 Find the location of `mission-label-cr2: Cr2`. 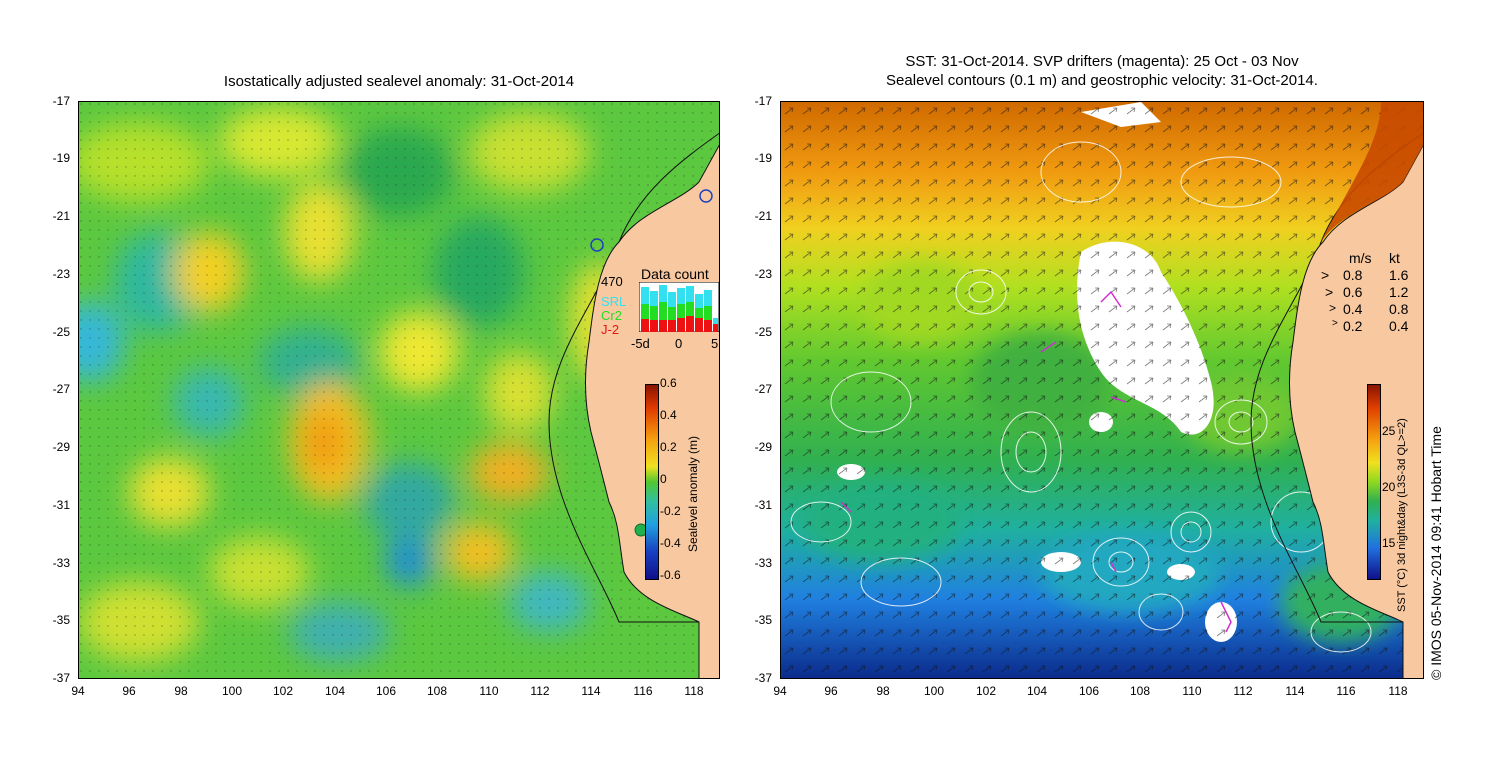

mission-label-cr2: Cr2 is located at coordinates (611, 315).